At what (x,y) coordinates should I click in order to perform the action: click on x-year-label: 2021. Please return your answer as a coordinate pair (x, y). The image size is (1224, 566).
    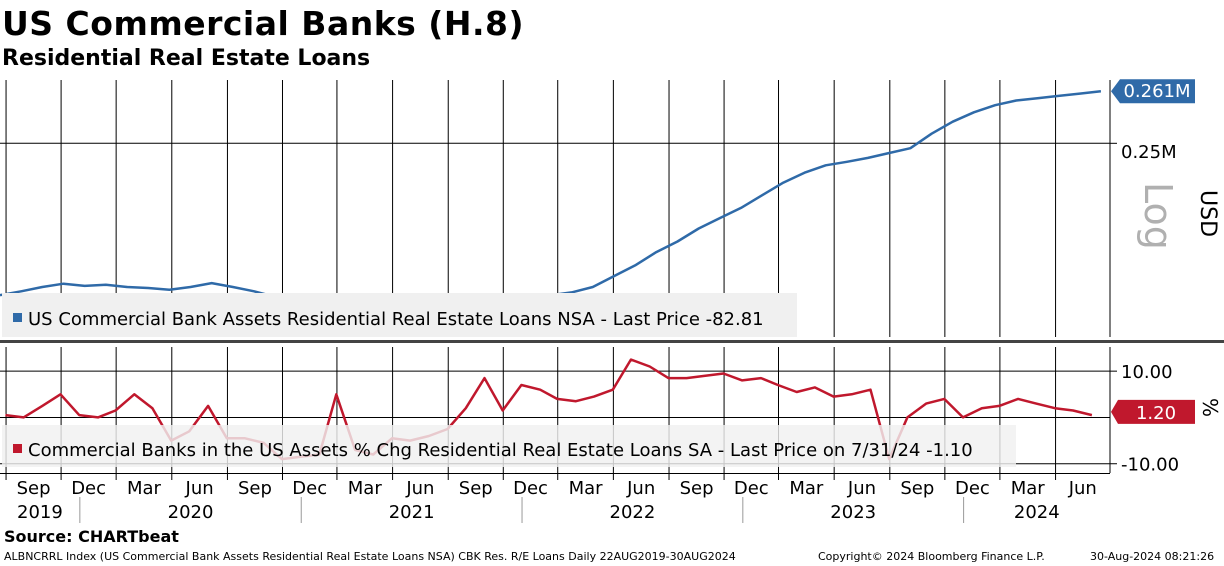
    Looking at the image, I should click on (412, 512).